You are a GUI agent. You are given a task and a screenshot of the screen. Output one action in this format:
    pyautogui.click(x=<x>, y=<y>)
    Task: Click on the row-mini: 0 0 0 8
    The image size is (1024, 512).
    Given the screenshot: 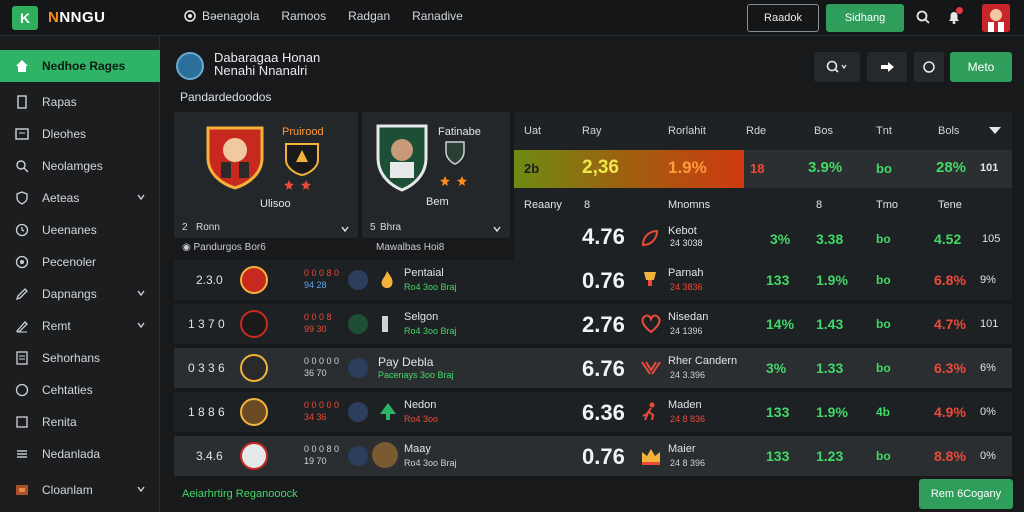 What is the action you would take?
    pyautogui.click(x=318, y=317)
    